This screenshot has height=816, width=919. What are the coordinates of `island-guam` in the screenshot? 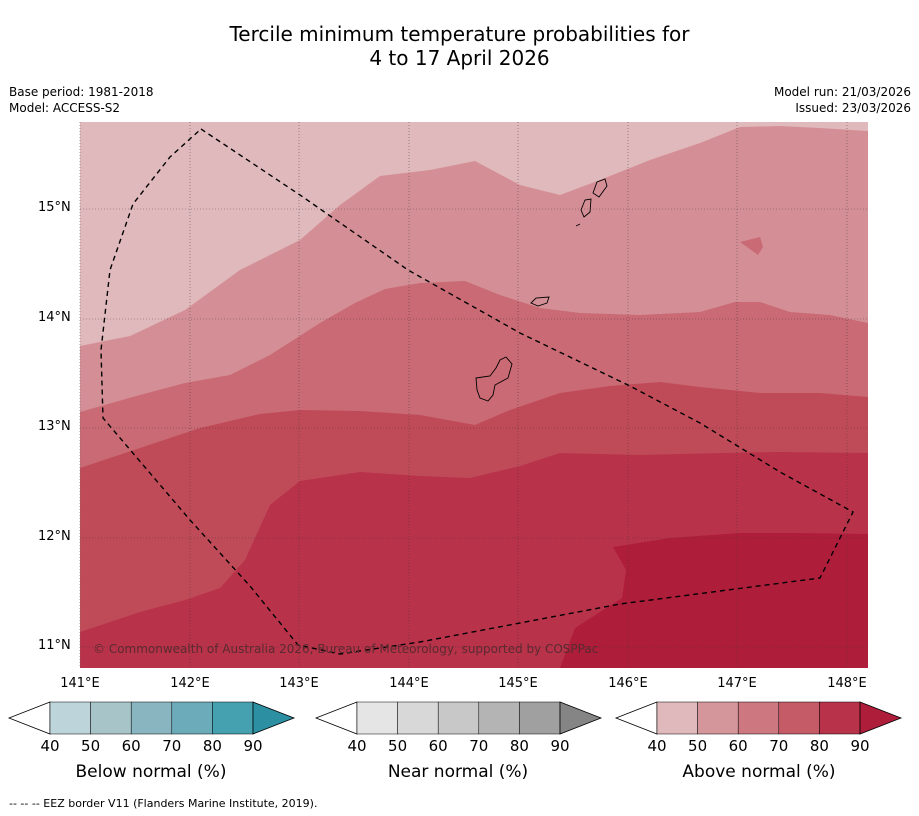 It's located at (494, 379).